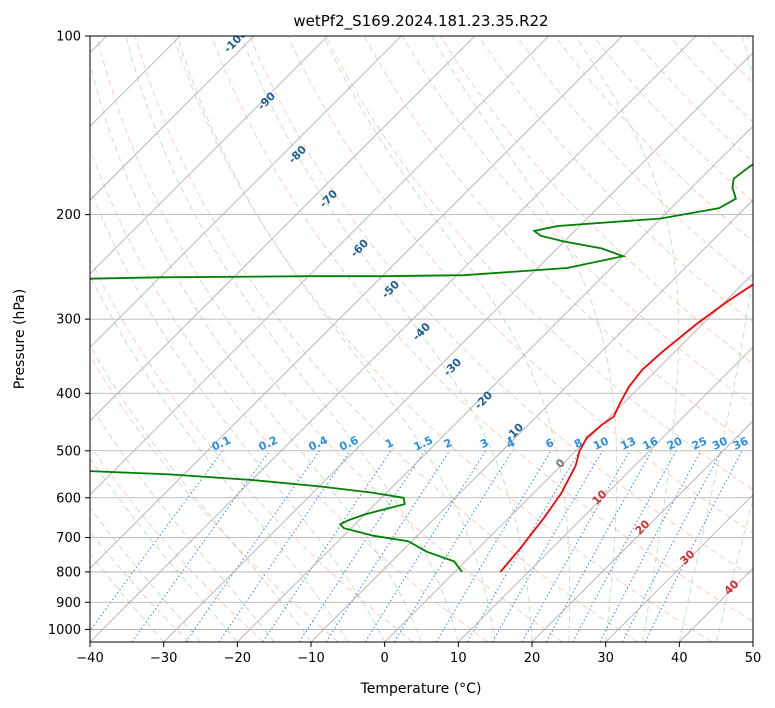 This screenshot has height=708, width=775. I want to click on dry-adiabat-label: -100, so click(235, 41).